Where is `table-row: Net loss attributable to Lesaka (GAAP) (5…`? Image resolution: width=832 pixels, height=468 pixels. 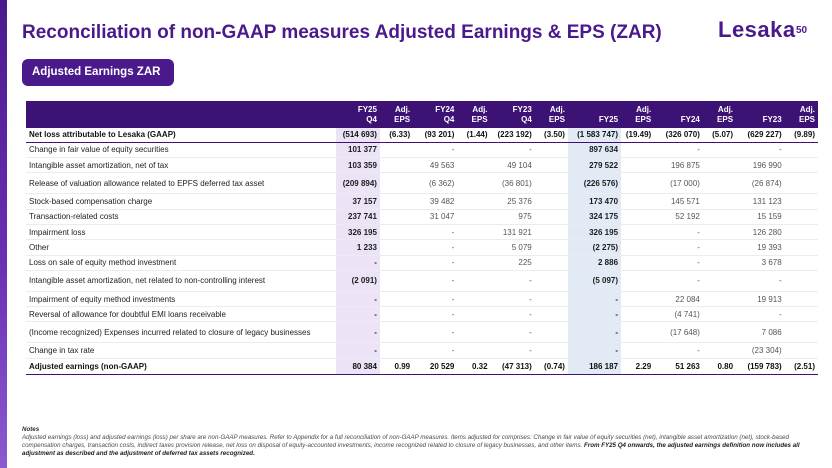
table-row: Net loss attributable to Lesaka (GAAP) (5… is located at coordinates (422, 134).